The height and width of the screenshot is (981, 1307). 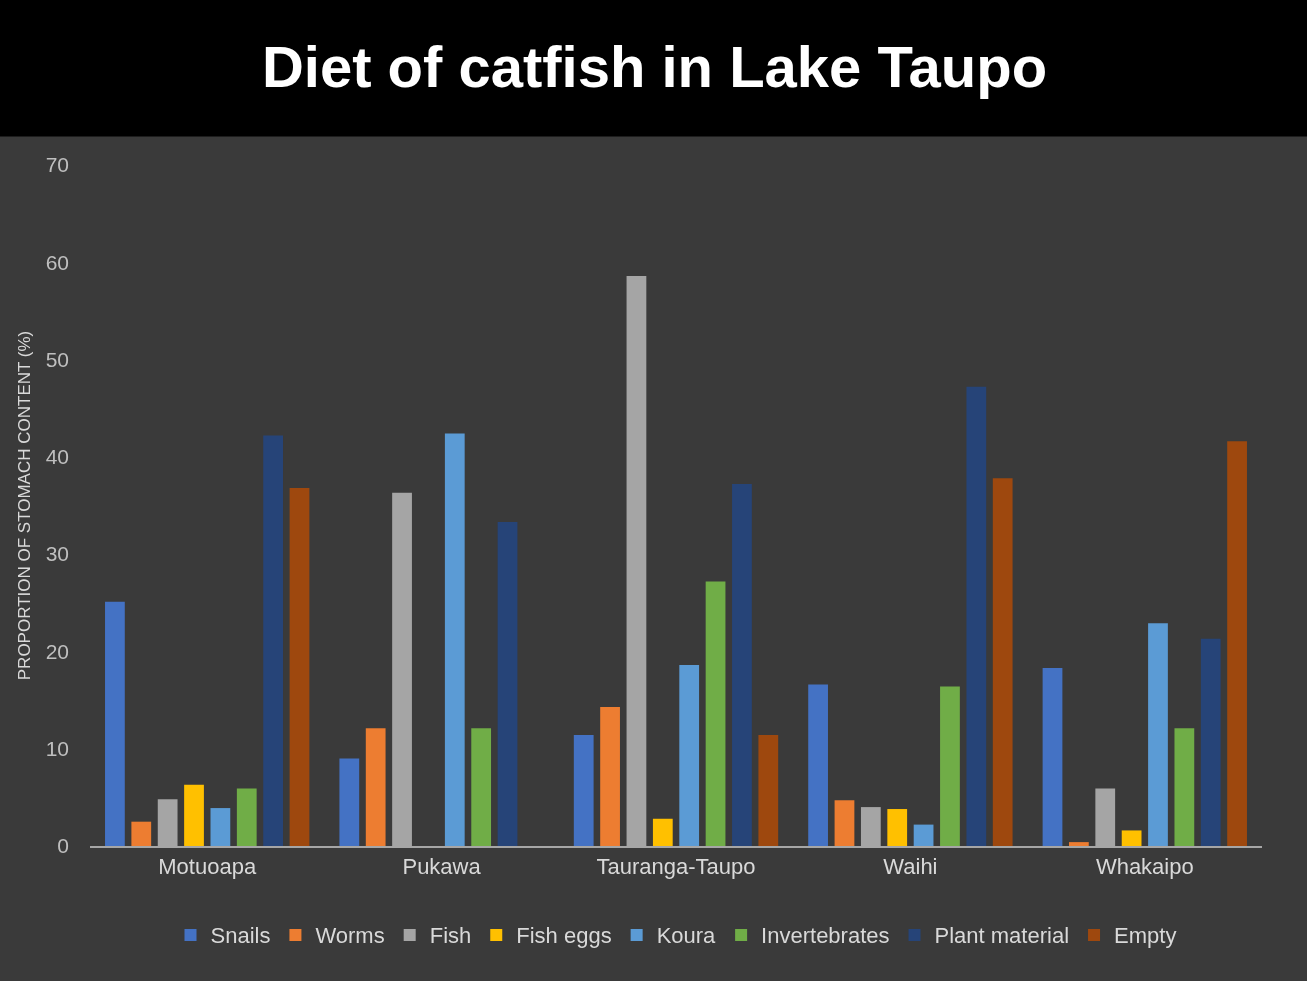 I want to click on y-tick-label: 30, so click(x=57, y=554).